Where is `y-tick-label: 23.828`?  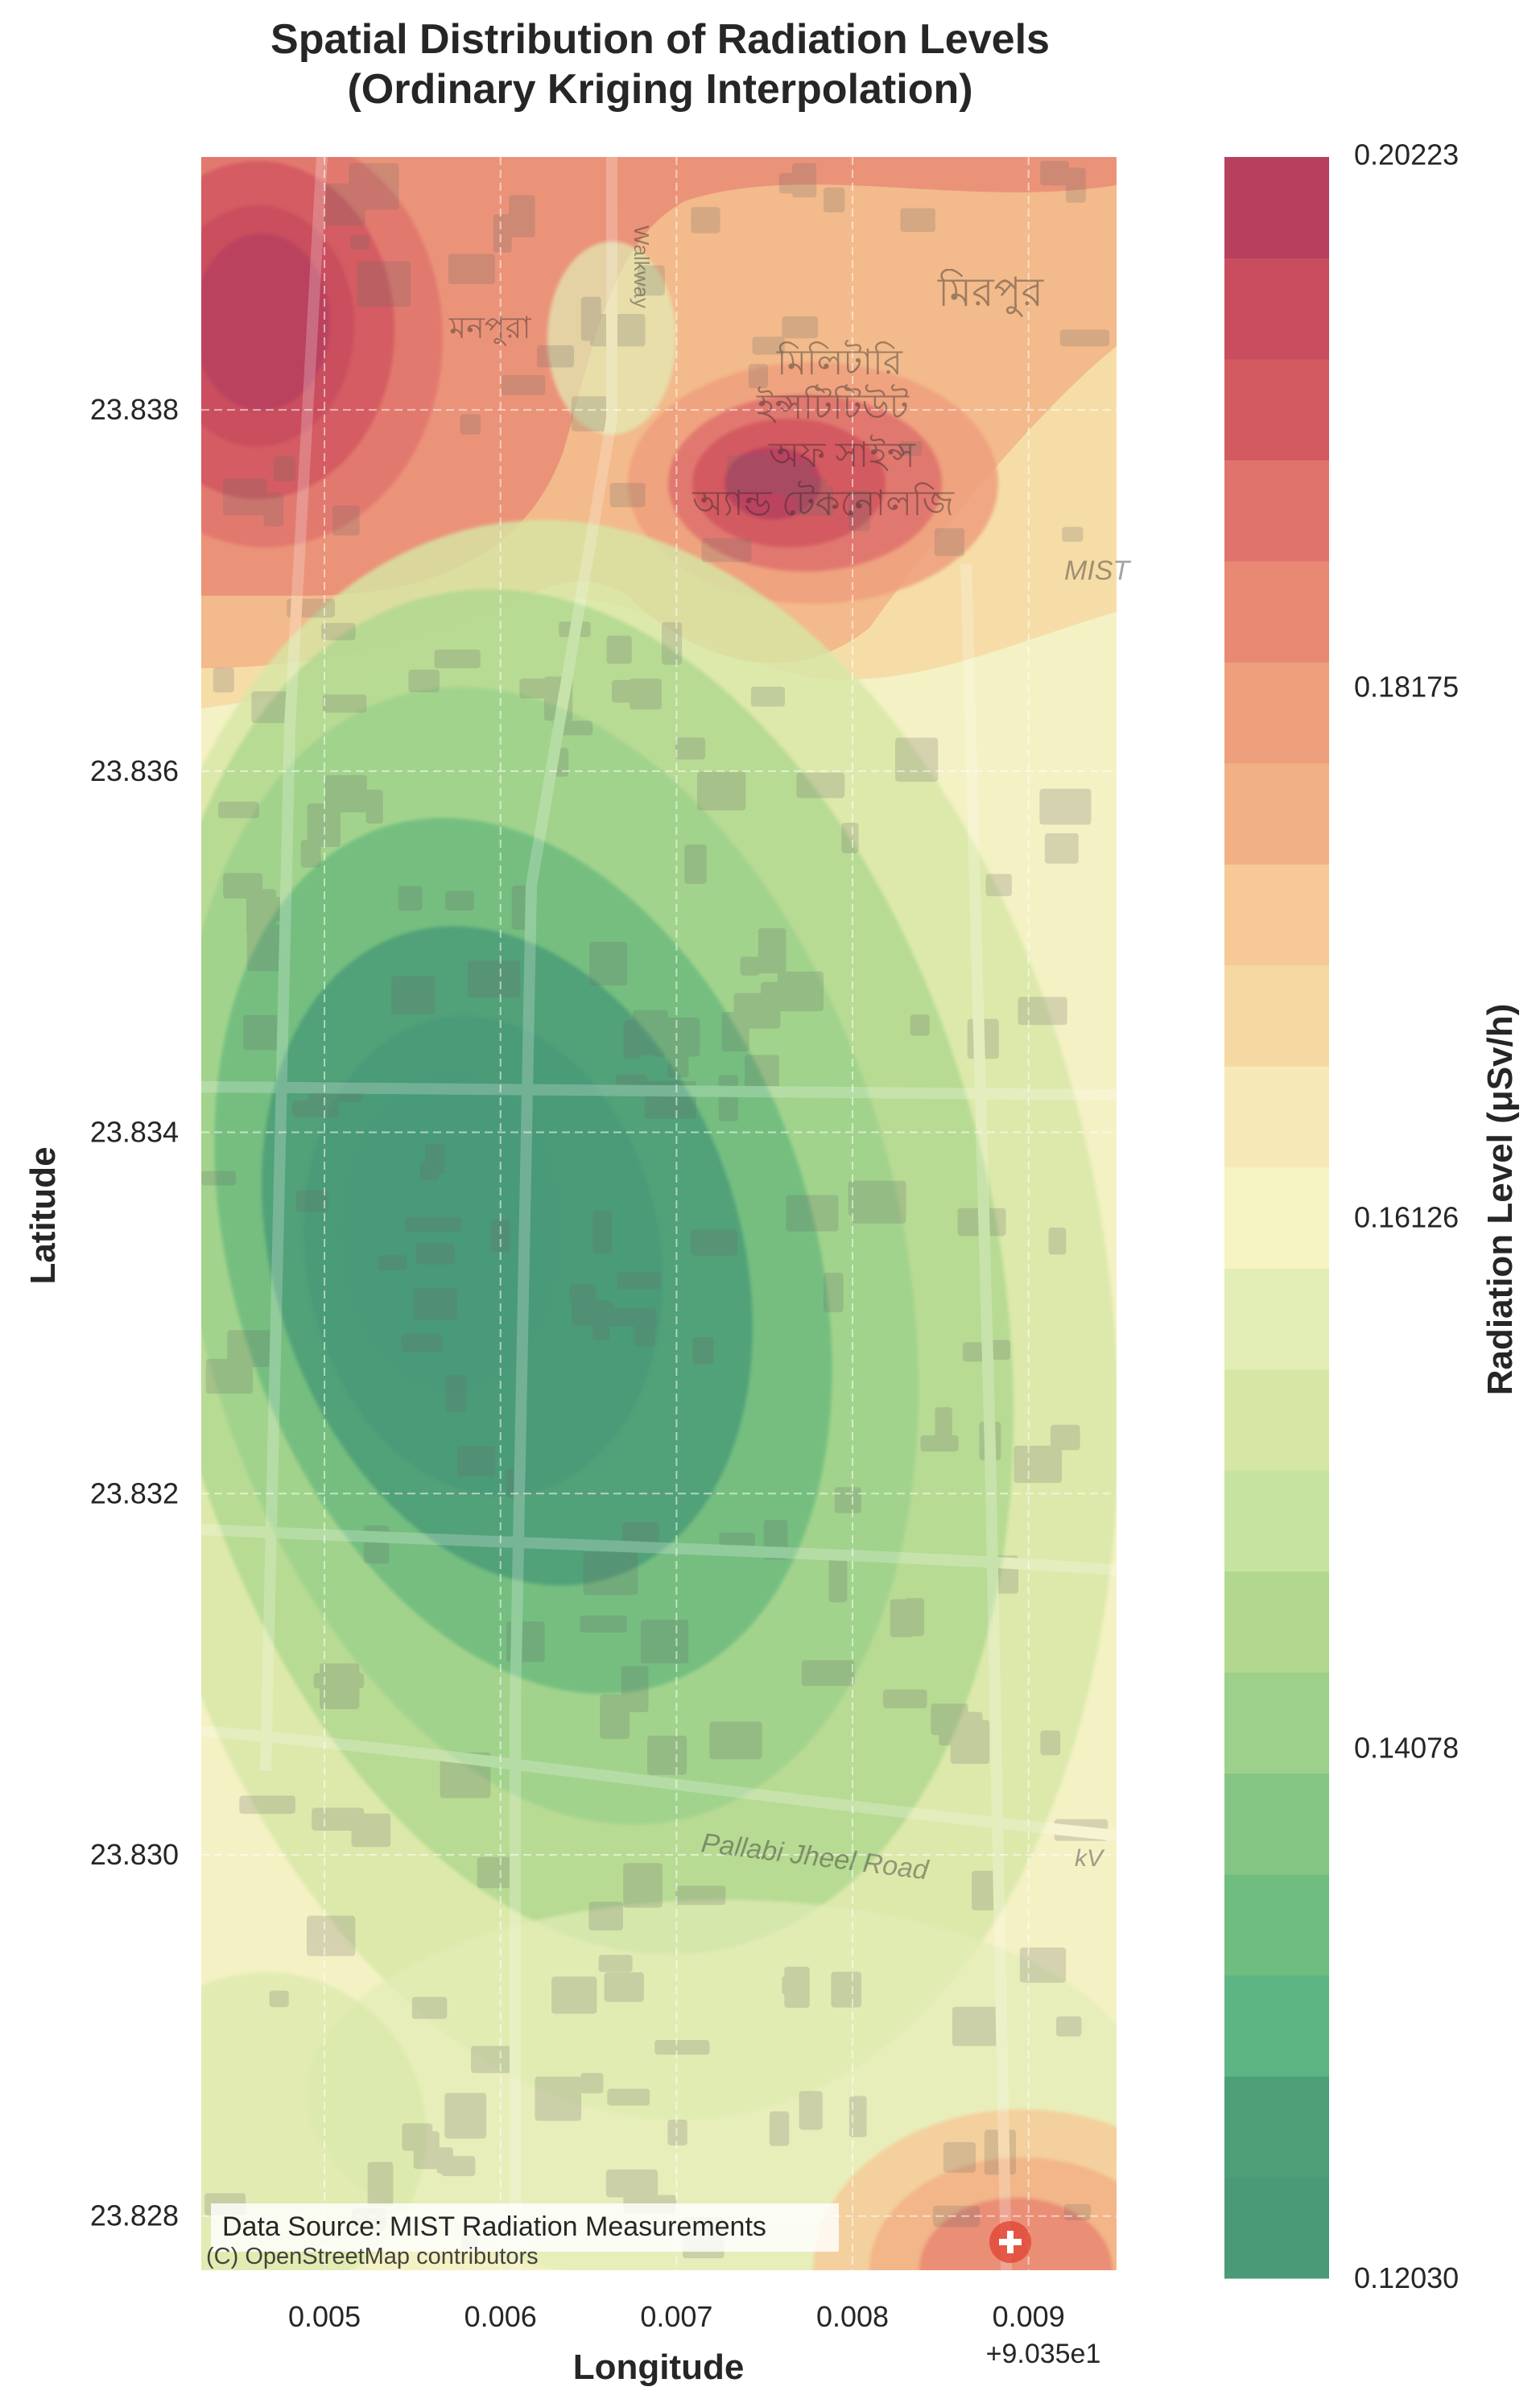 y-tick-label: 23.828 is located at coordinates (135, 2215).